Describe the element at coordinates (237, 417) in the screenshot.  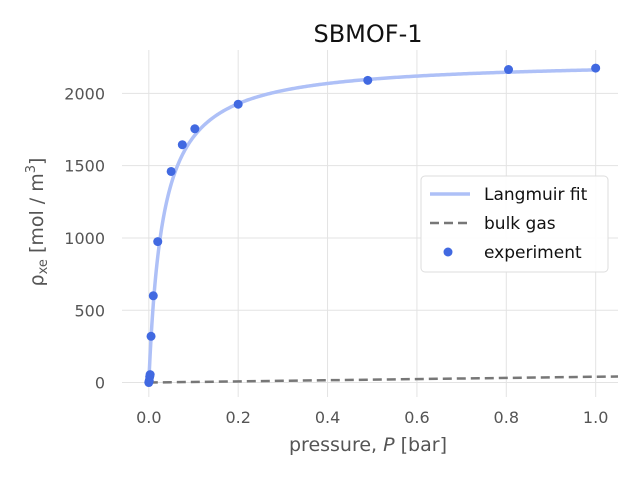
I see `x-tick-label: 0.2` at that location.